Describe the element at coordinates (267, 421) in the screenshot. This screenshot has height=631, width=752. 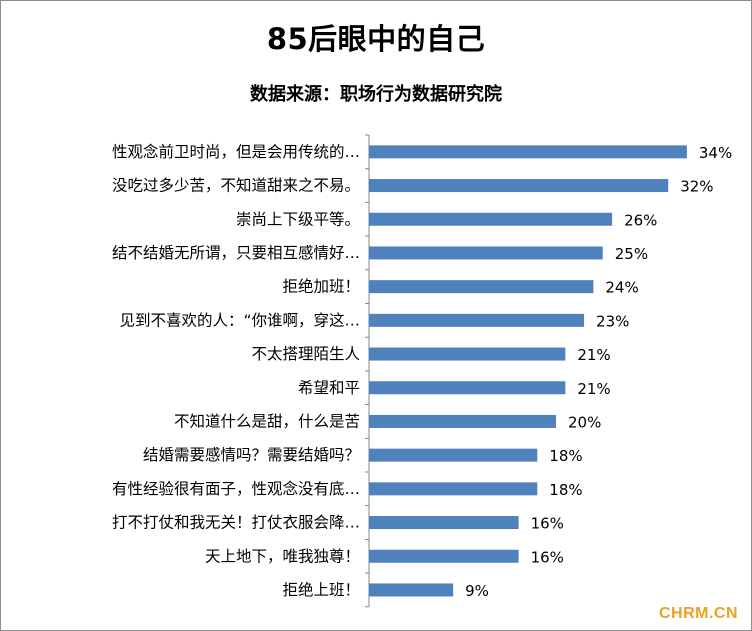
I see `category-label: 不知道什么是甜，什么是苦` at that location.